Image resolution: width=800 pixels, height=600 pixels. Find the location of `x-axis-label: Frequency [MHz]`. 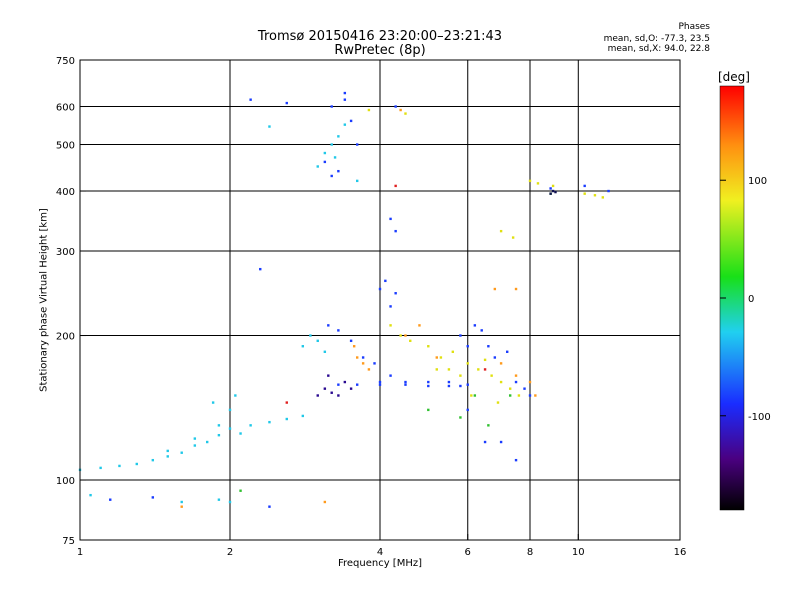

x-axis-label: Frequency [MHz] is located at coordinates (380, 563).